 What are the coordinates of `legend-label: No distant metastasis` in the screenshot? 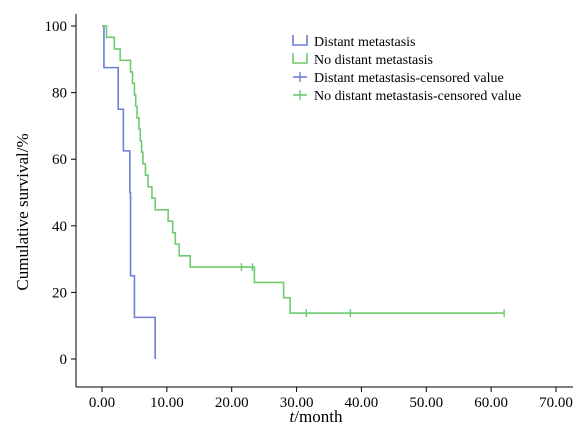 It's located at (373, 60).